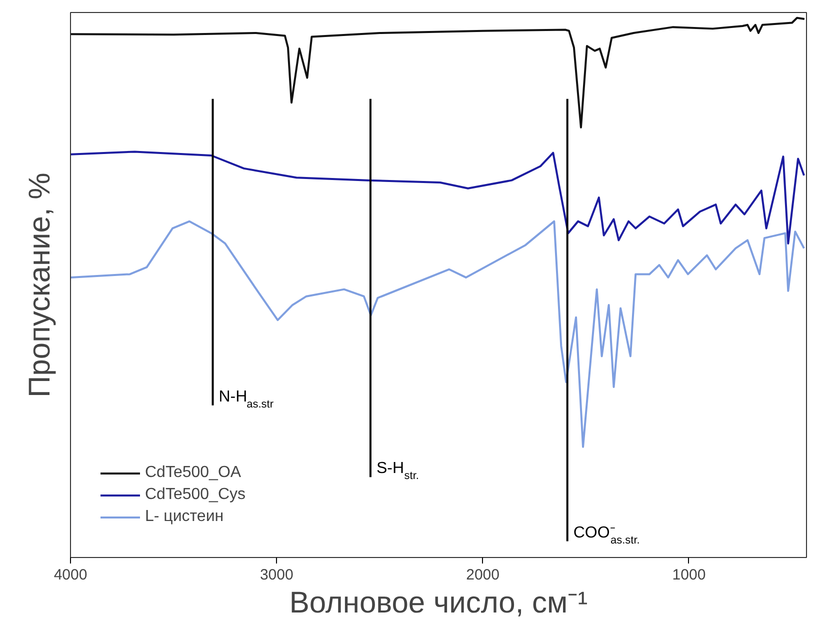 The image size is (814, 637). I want to click on legend-label: L- цистеин, so click(184, 517).